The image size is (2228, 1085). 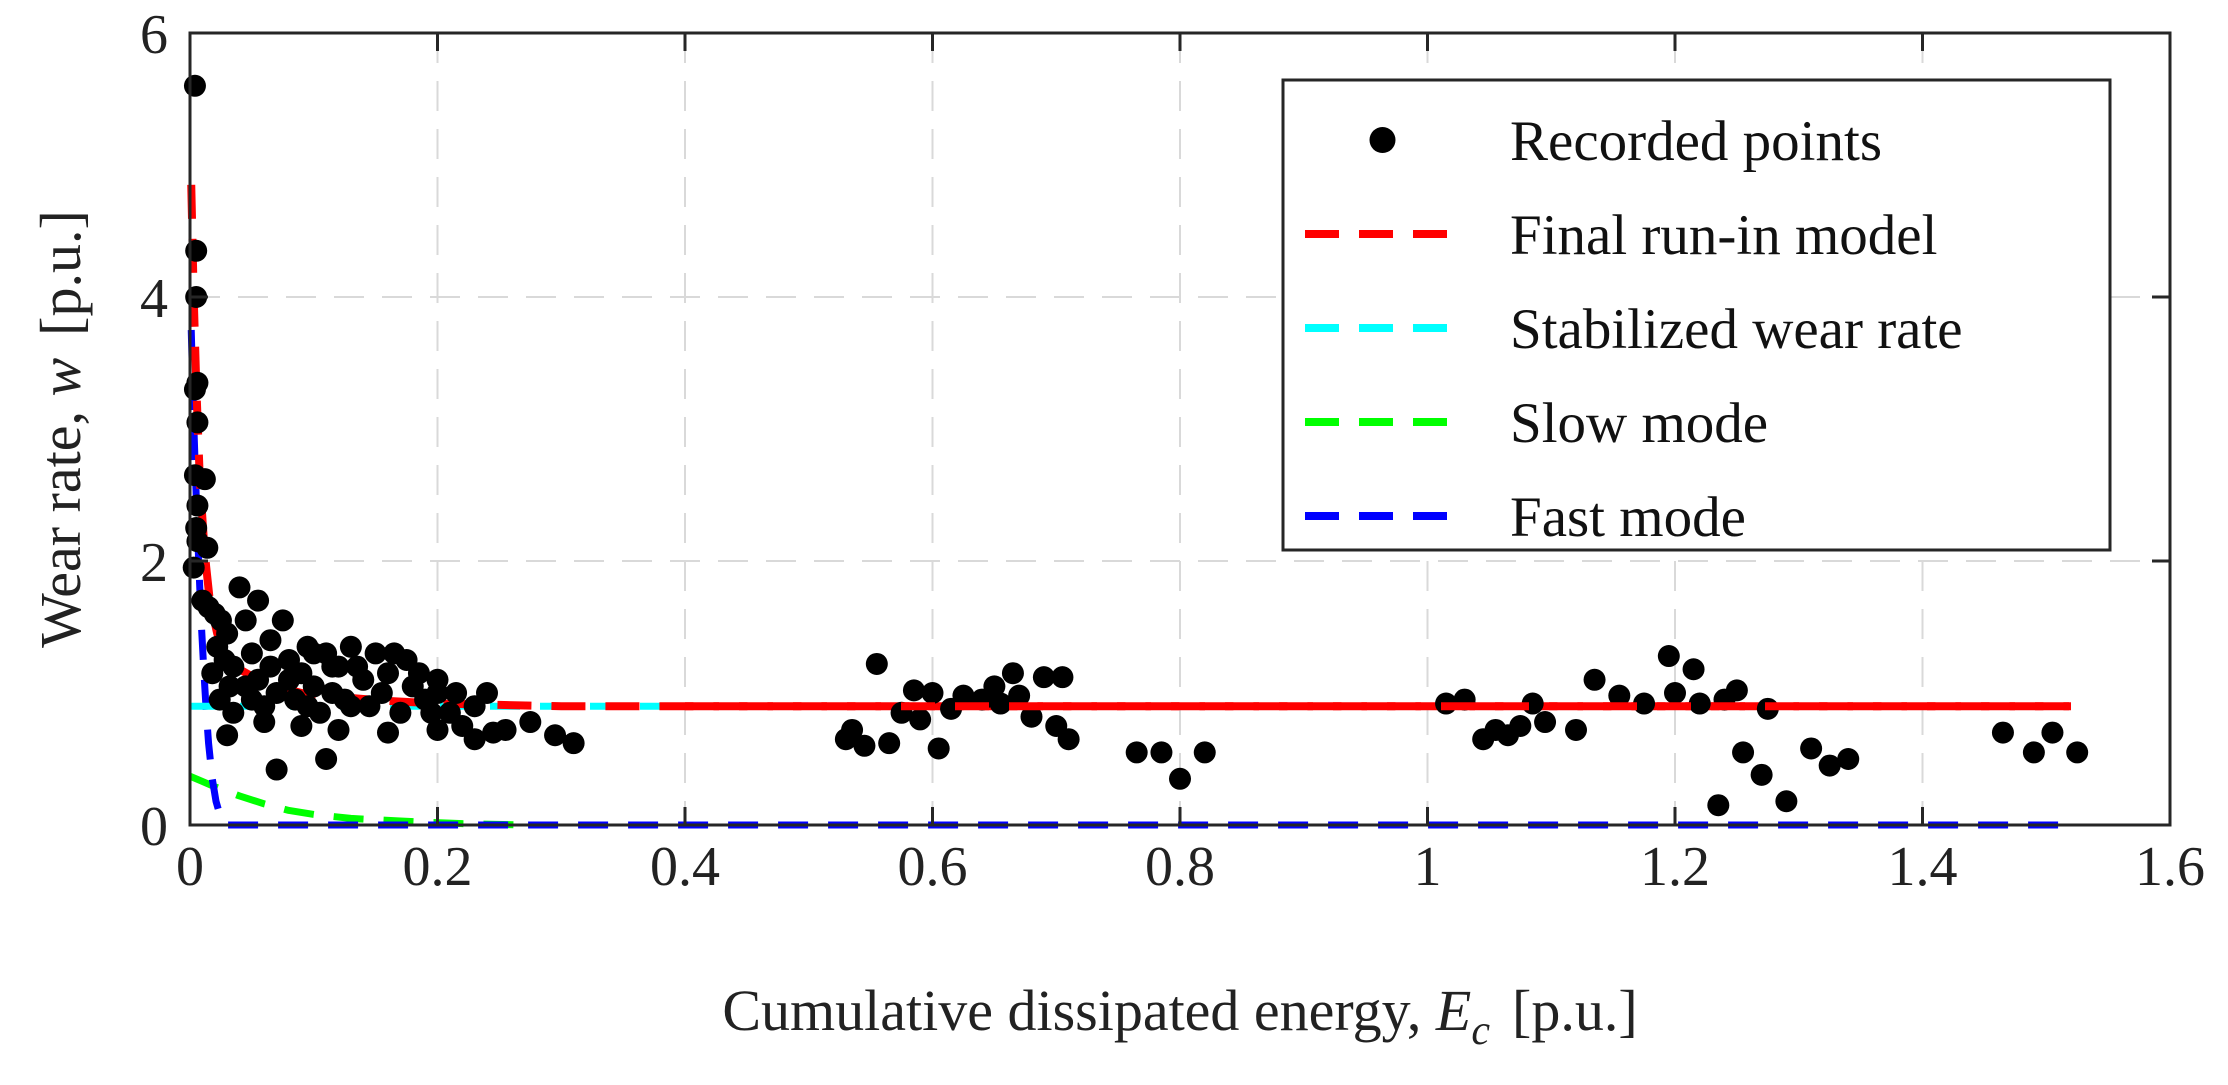 What do you see at coordinates (1453, 1010) in the screenshot?
I see `x-axis-symbol: E` at bounding box center [1453, 1010].